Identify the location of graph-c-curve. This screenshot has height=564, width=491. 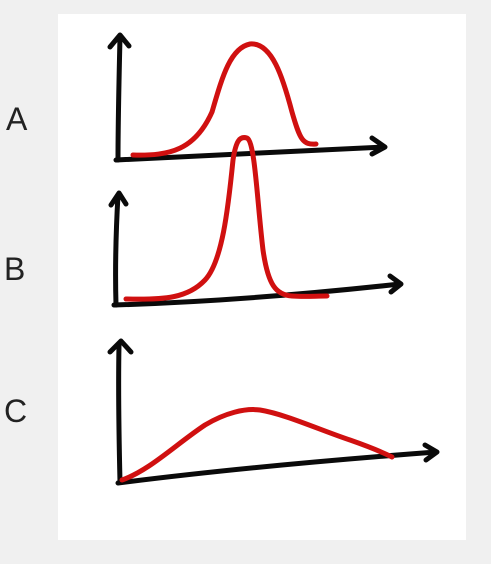
(257, 445).